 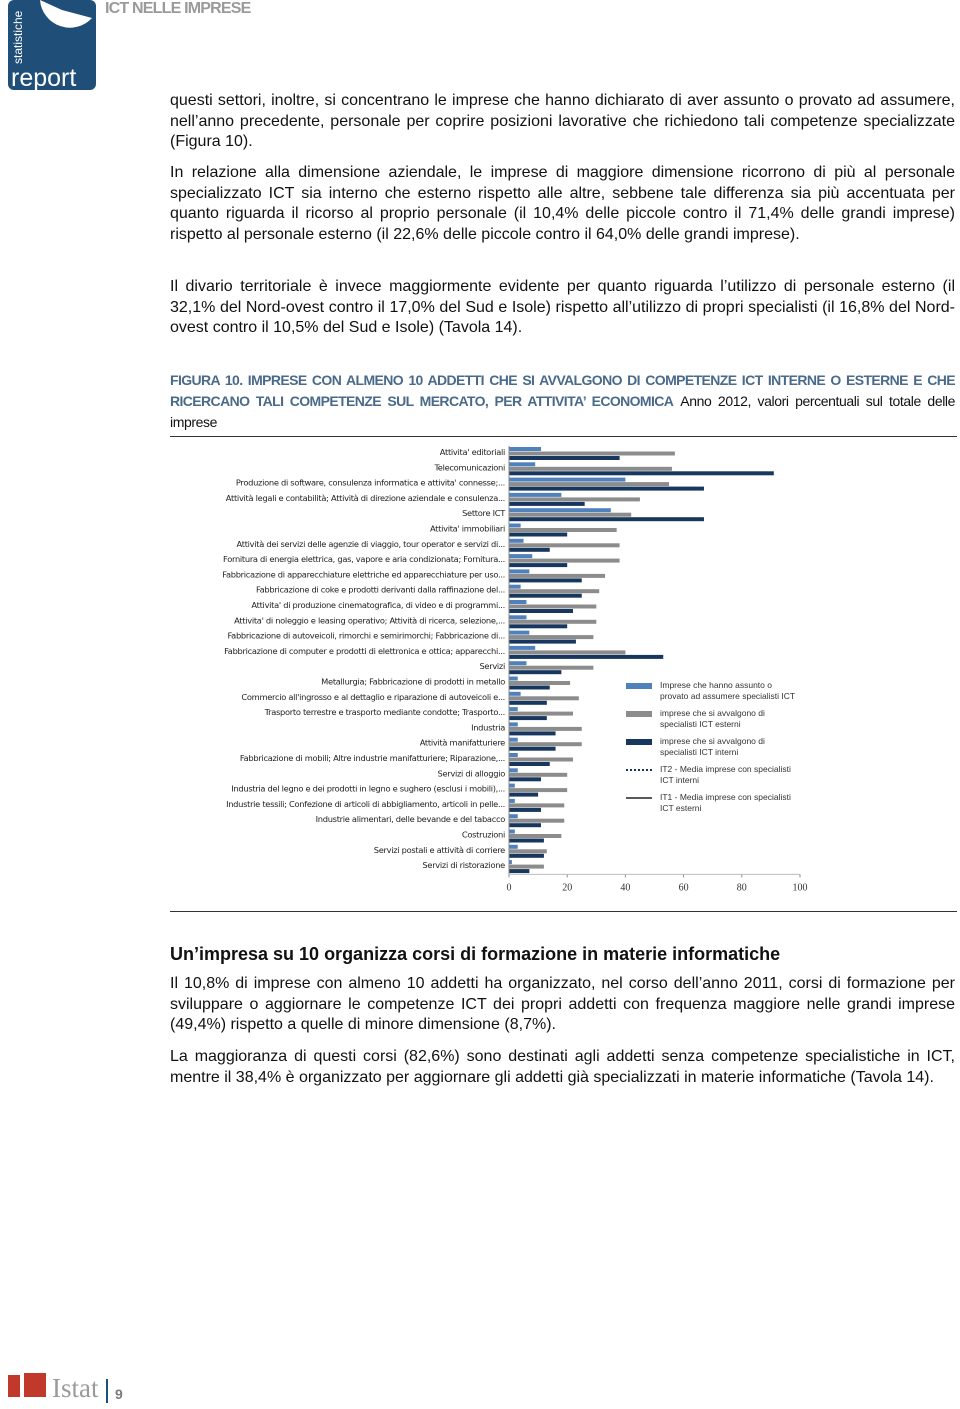 I want to click on category-label: Servizi, so click(x=492, y=666).